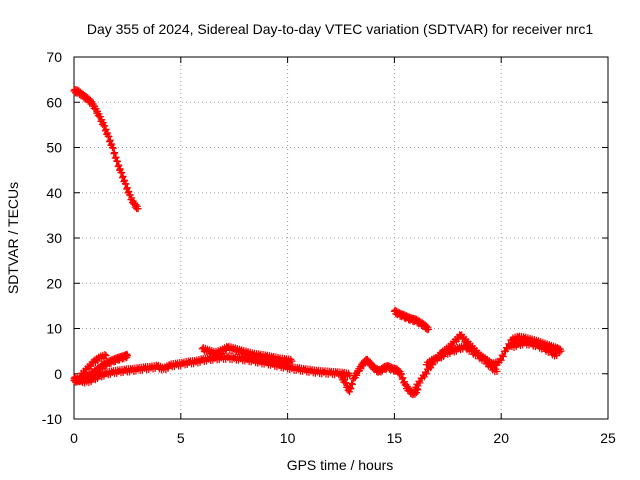  Describe the element at coordinates (54, 102) in the screenshot. I see `y-tick-label: 60` at that location.